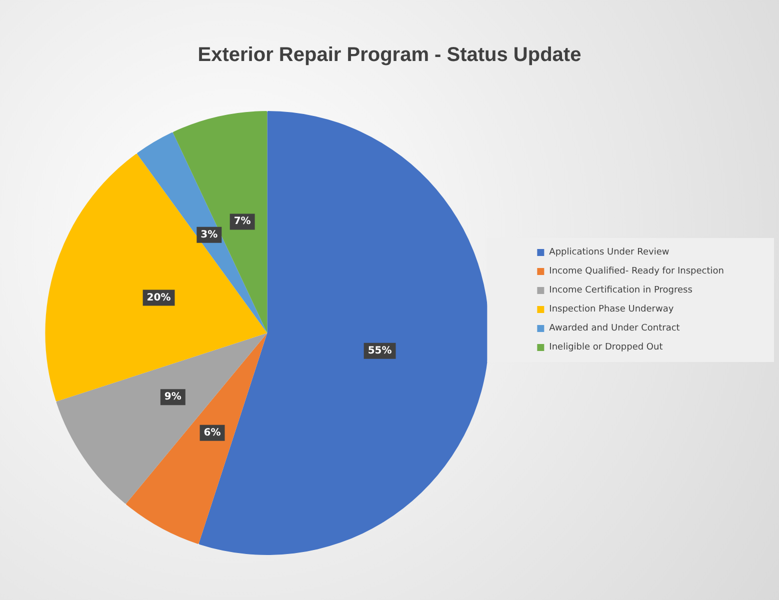 The image size is (779, 600). Describe the element at coordinates (380, 350) in the screenshot. I see `data-label: 55%` at that location.